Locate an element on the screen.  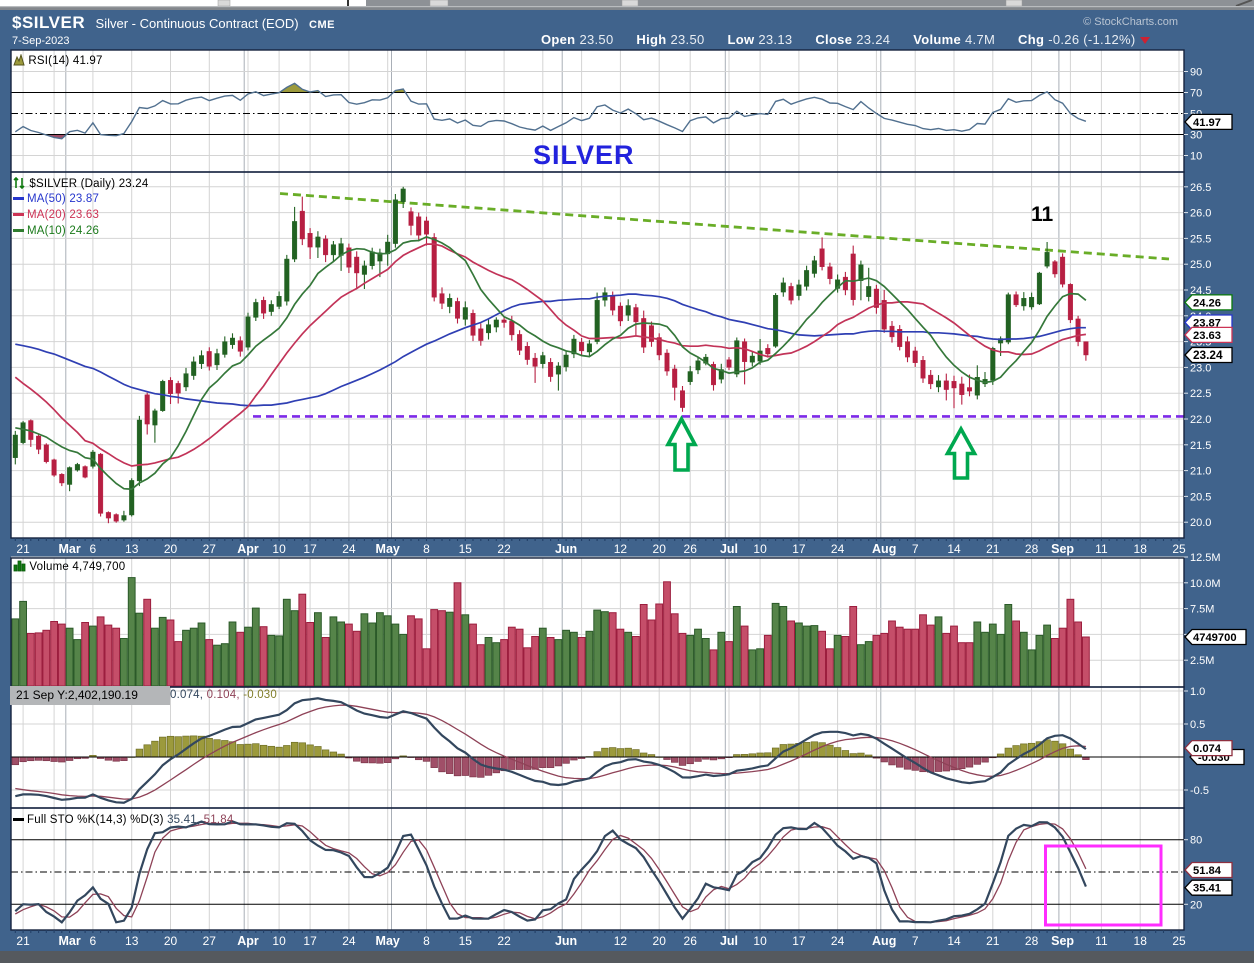
ma50-value: 23.87 is located at coordinates (84, 199).